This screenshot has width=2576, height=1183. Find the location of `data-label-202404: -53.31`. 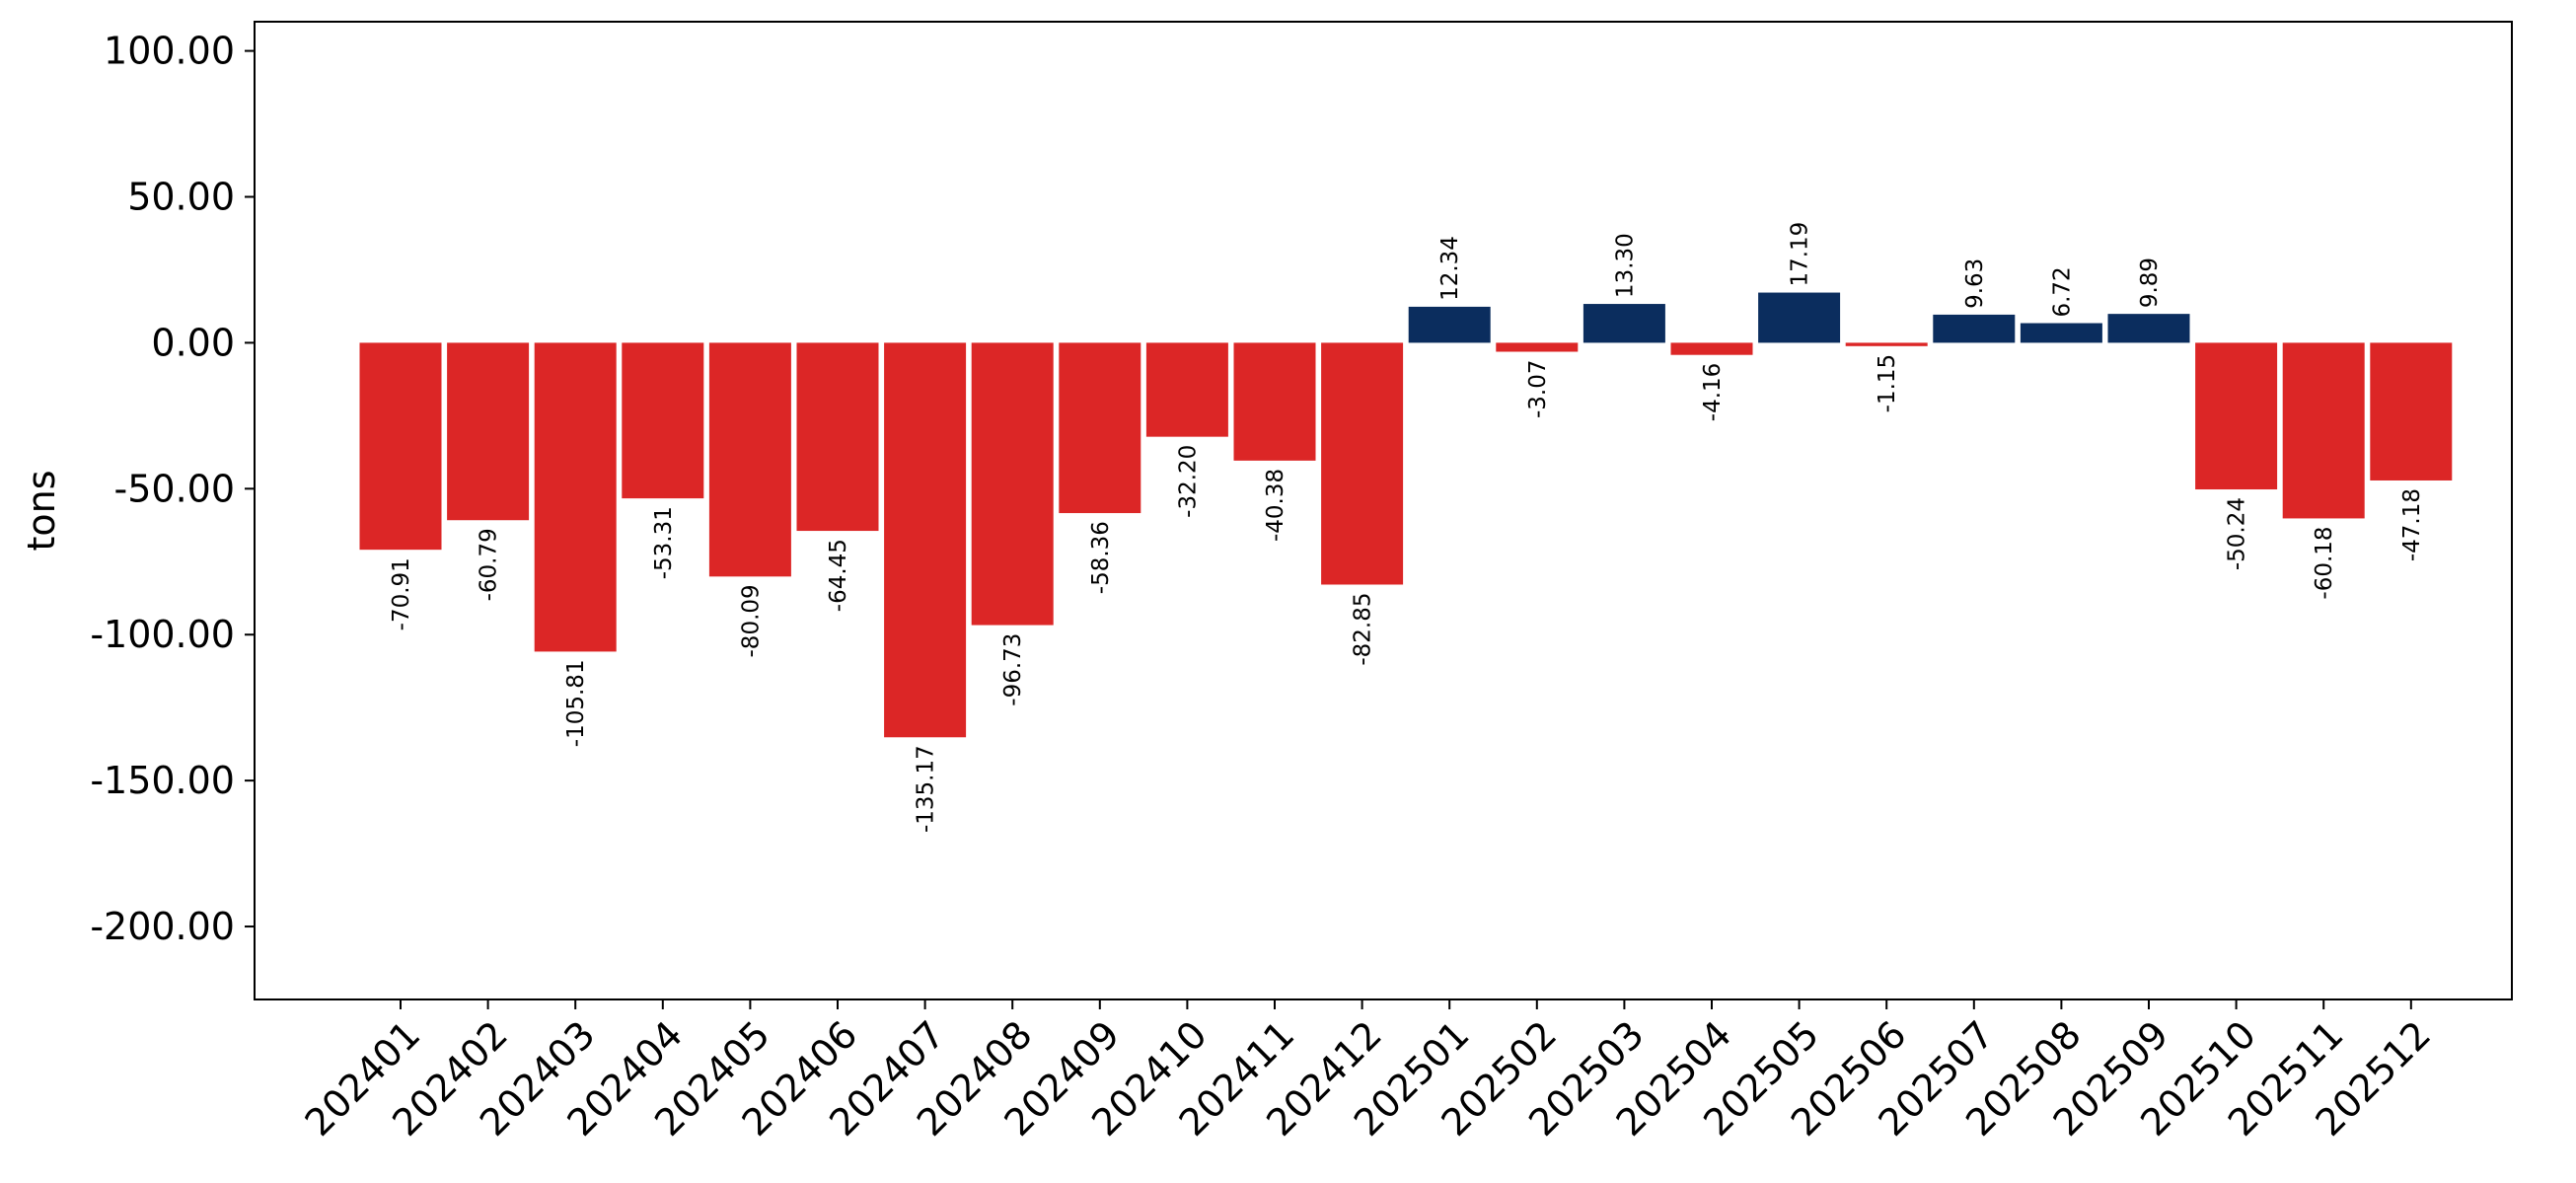

data-label-202404: -53.31 is located at coordinates (664, 542).